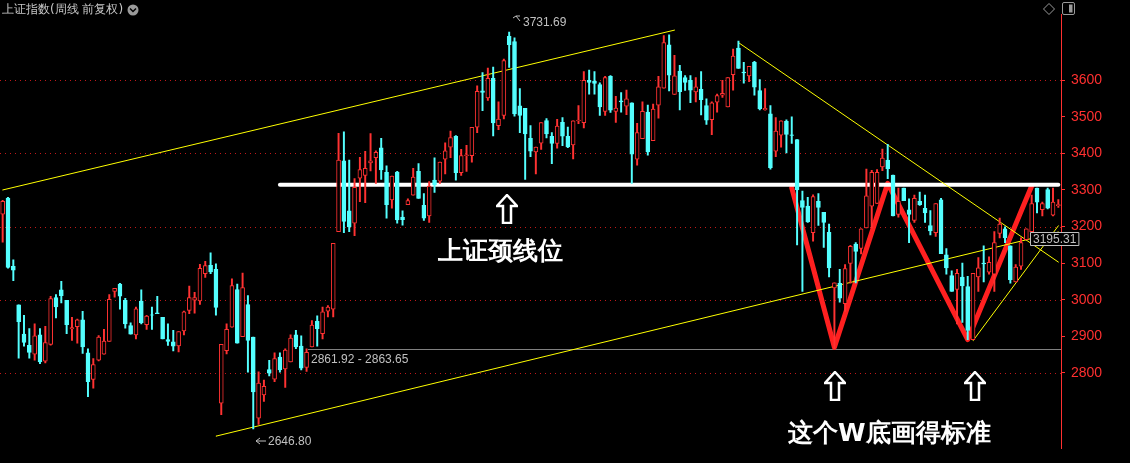  Describe the element at coordinates (1087, 371) in the screenshot. I see `y-tick-label: 2800` at that location.